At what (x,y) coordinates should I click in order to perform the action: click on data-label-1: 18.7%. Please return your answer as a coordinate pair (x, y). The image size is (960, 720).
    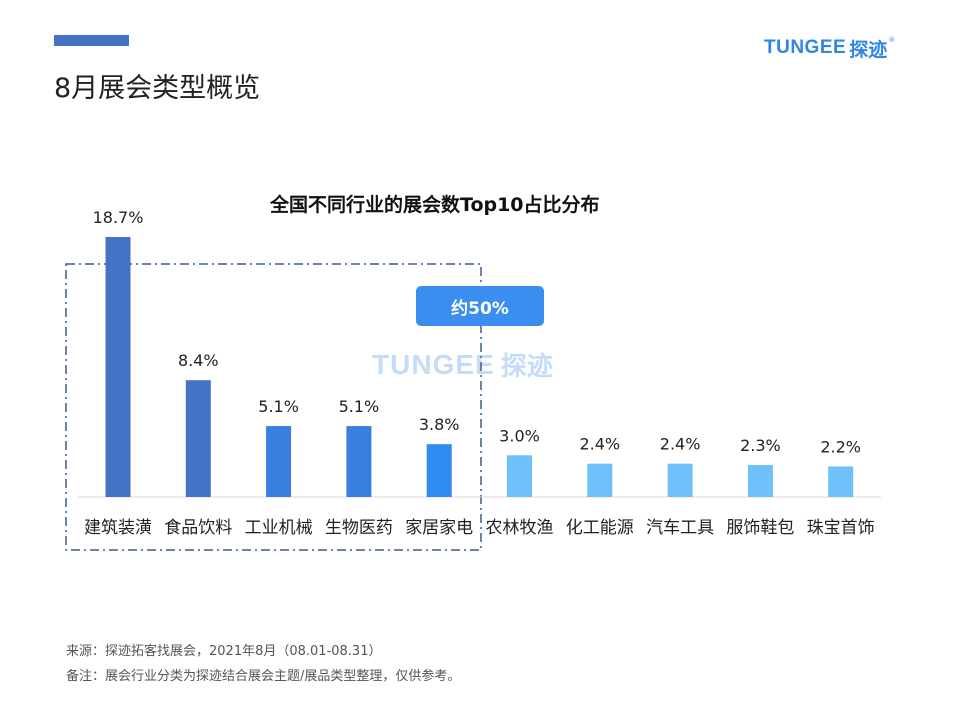
    Looking at the image, I should click on (118, 217).